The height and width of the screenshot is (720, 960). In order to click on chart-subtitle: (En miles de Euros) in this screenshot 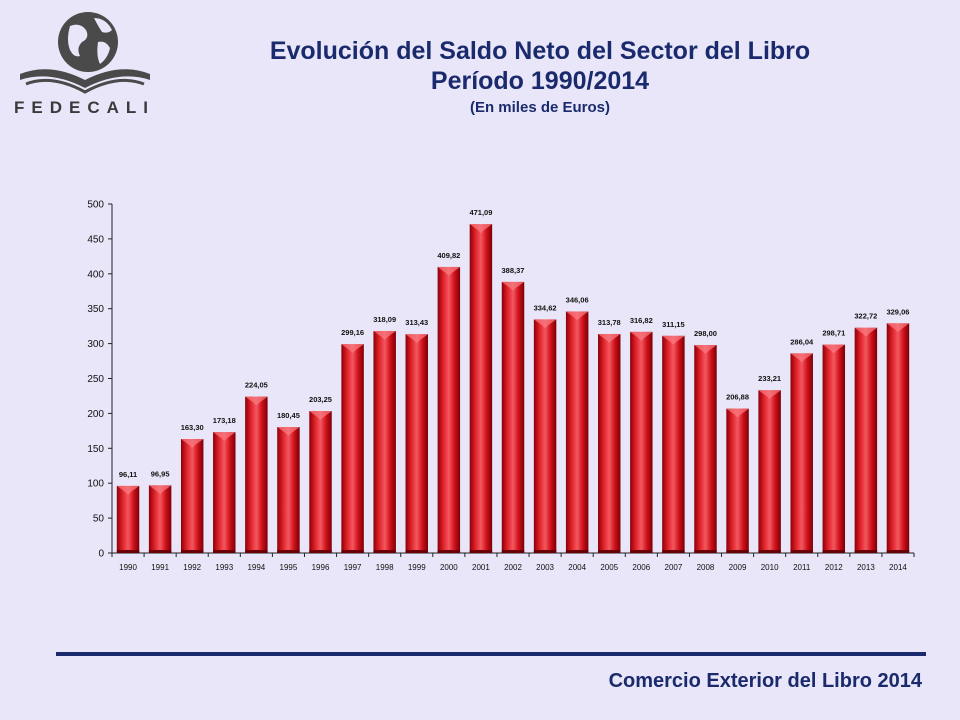, I will do `click(540, 107)`.